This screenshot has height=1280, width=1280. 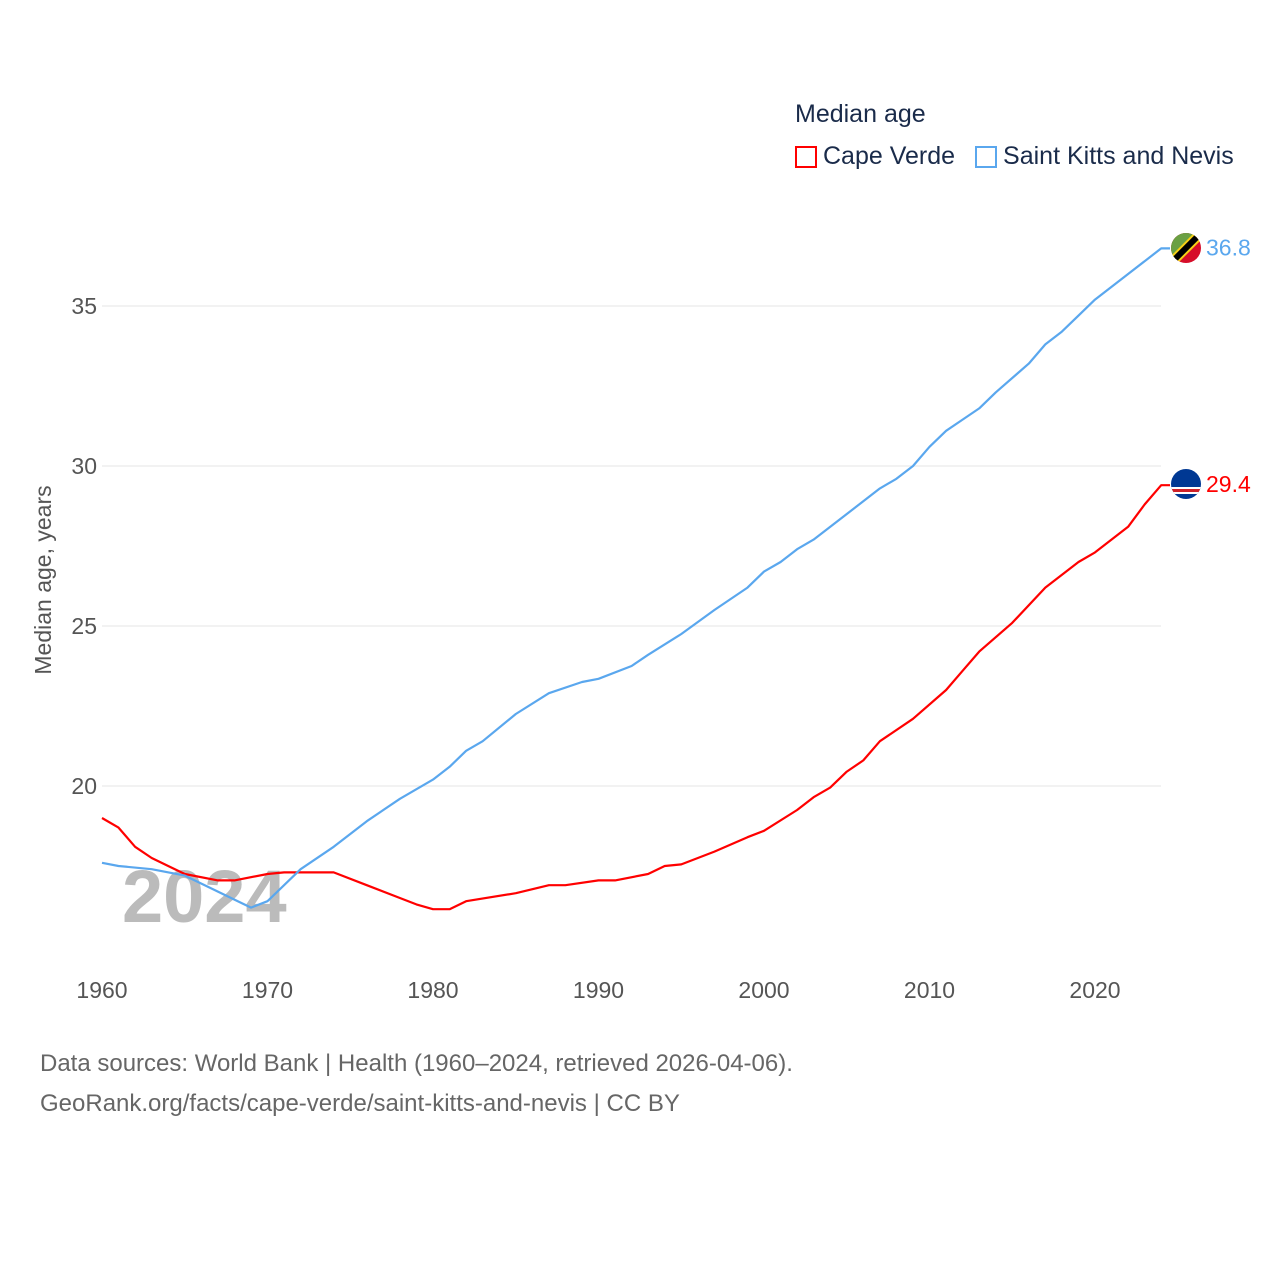 What do you see at coordinates (1228, 484) in the screenshot?
I see `end-value-label: 29.4` at bounding box center [1228, 484].